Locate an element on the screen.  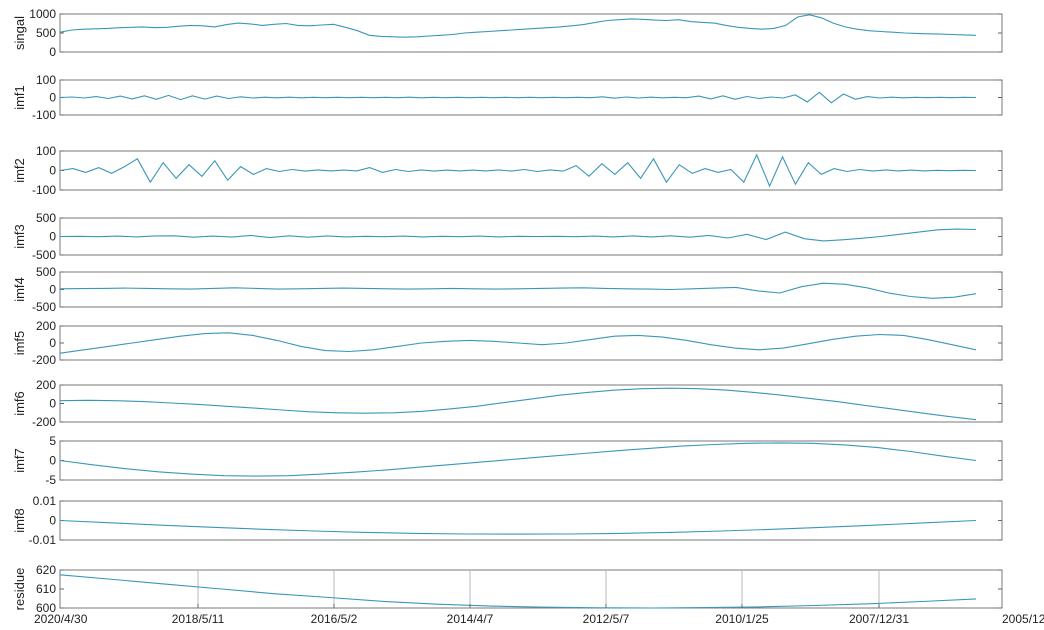
x-tick-label: 2012/5/7 is located at coordinates (606, 619).